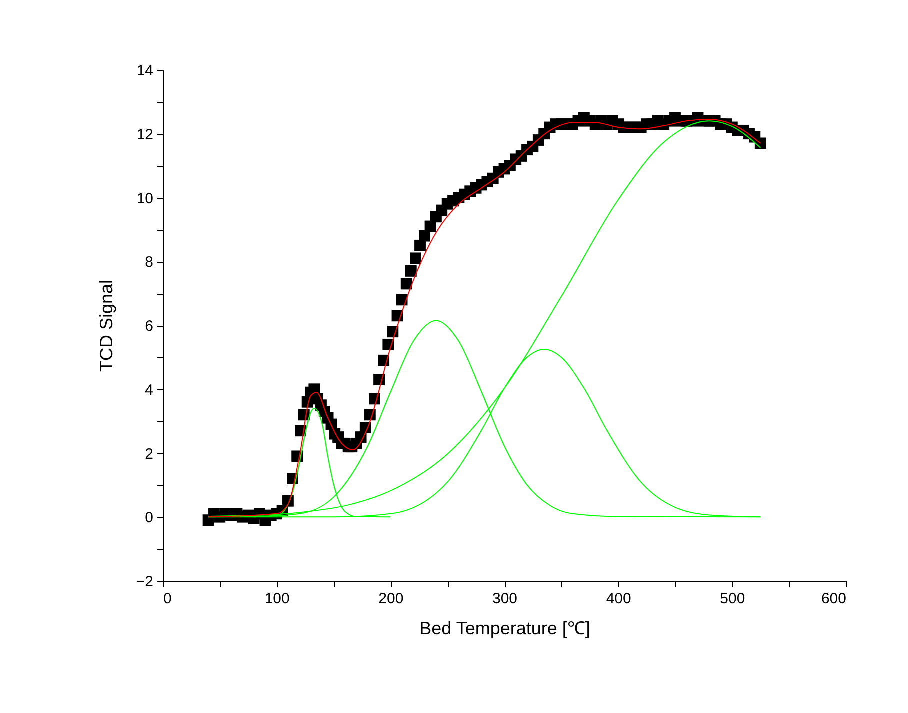  I want to click on x-tick-label: 300, so click(505, 599).